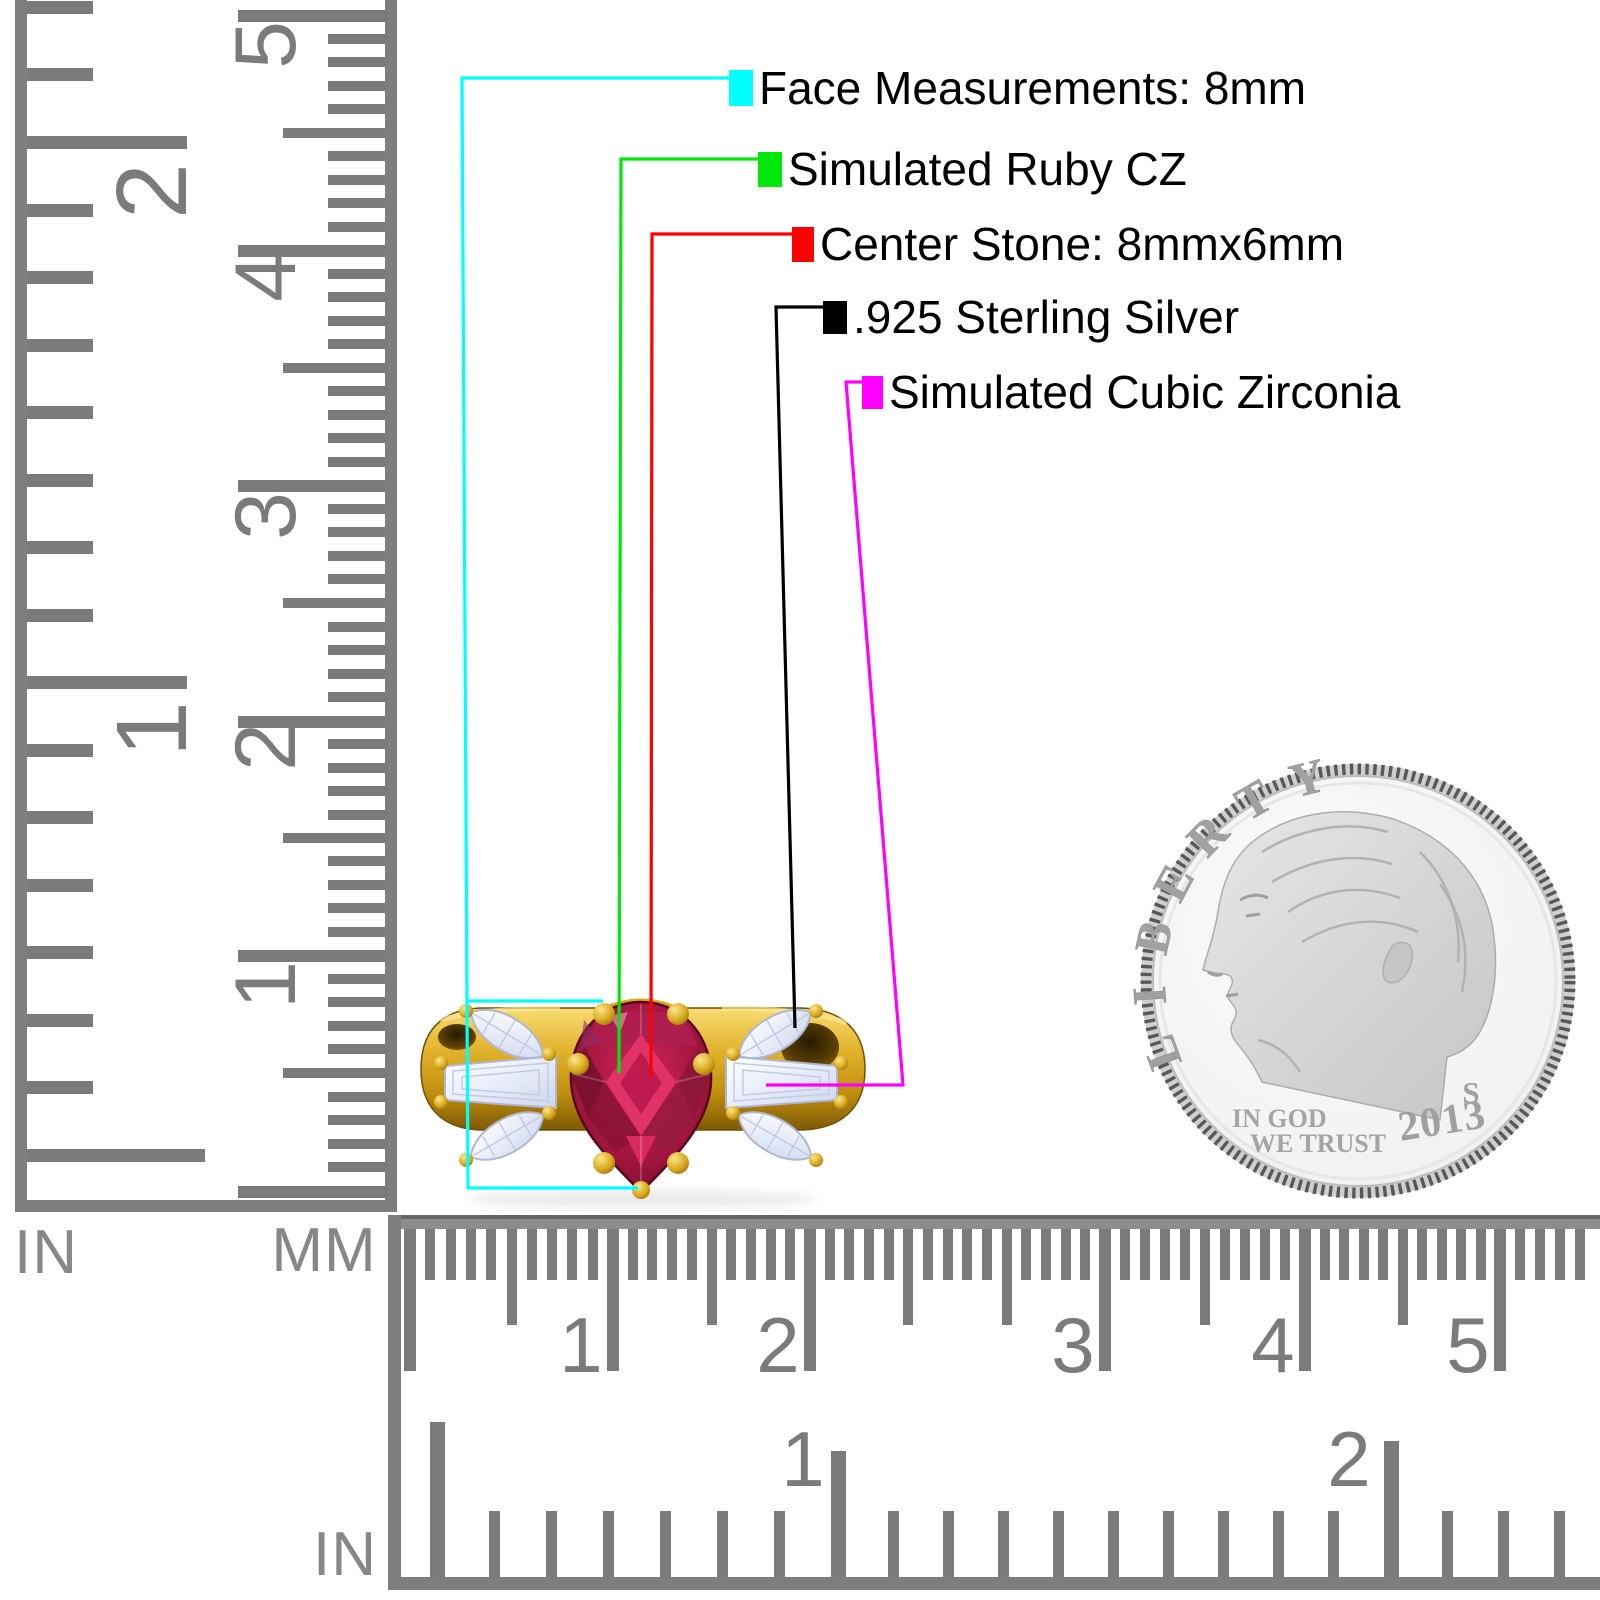  I want to click on bottom-ruler-bottom-edge, so click(994, 1583).